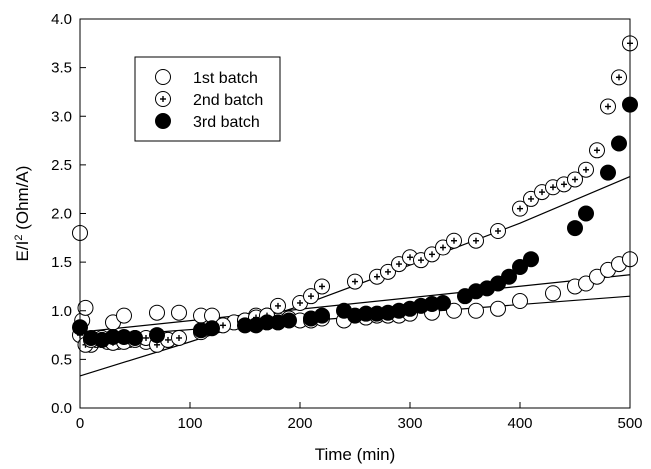 The width and height of the screenshot is (651, 469). I want to click on y-tick-label: 3.0, so click(61, 116).